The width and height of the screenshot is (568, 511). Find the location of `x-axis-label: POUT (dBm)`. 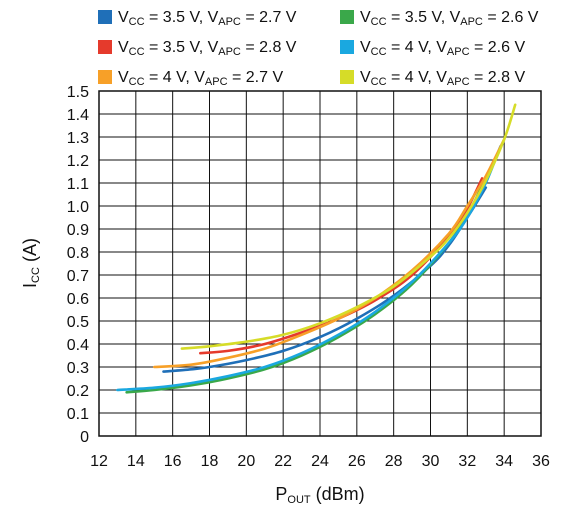

x-axis-label: POUT (dBm) is located at coordinates (319, 495).